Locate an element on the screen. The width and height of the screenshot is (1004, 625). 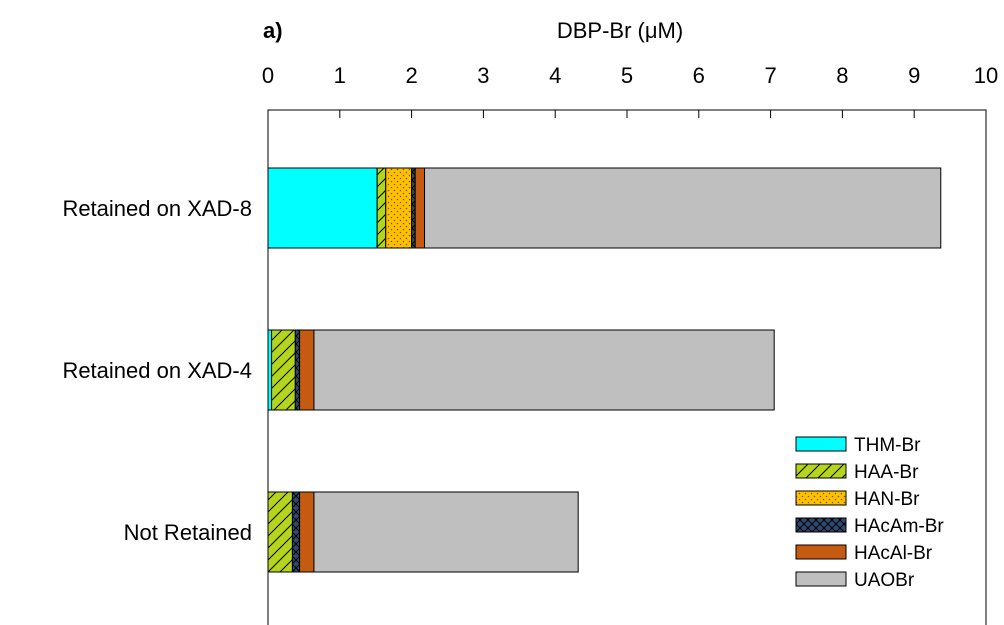
panel-label: a) is located at coordinates (273, 30).